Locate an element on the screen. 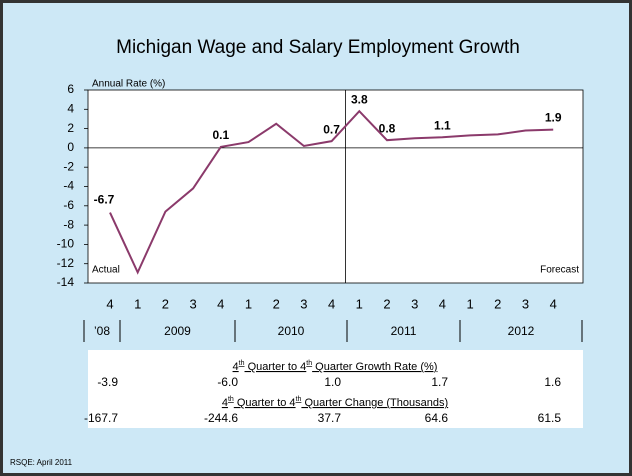 The height and width of the screenshot is (476, 632). annotation: Forecast is located at coordinates (559, 270).